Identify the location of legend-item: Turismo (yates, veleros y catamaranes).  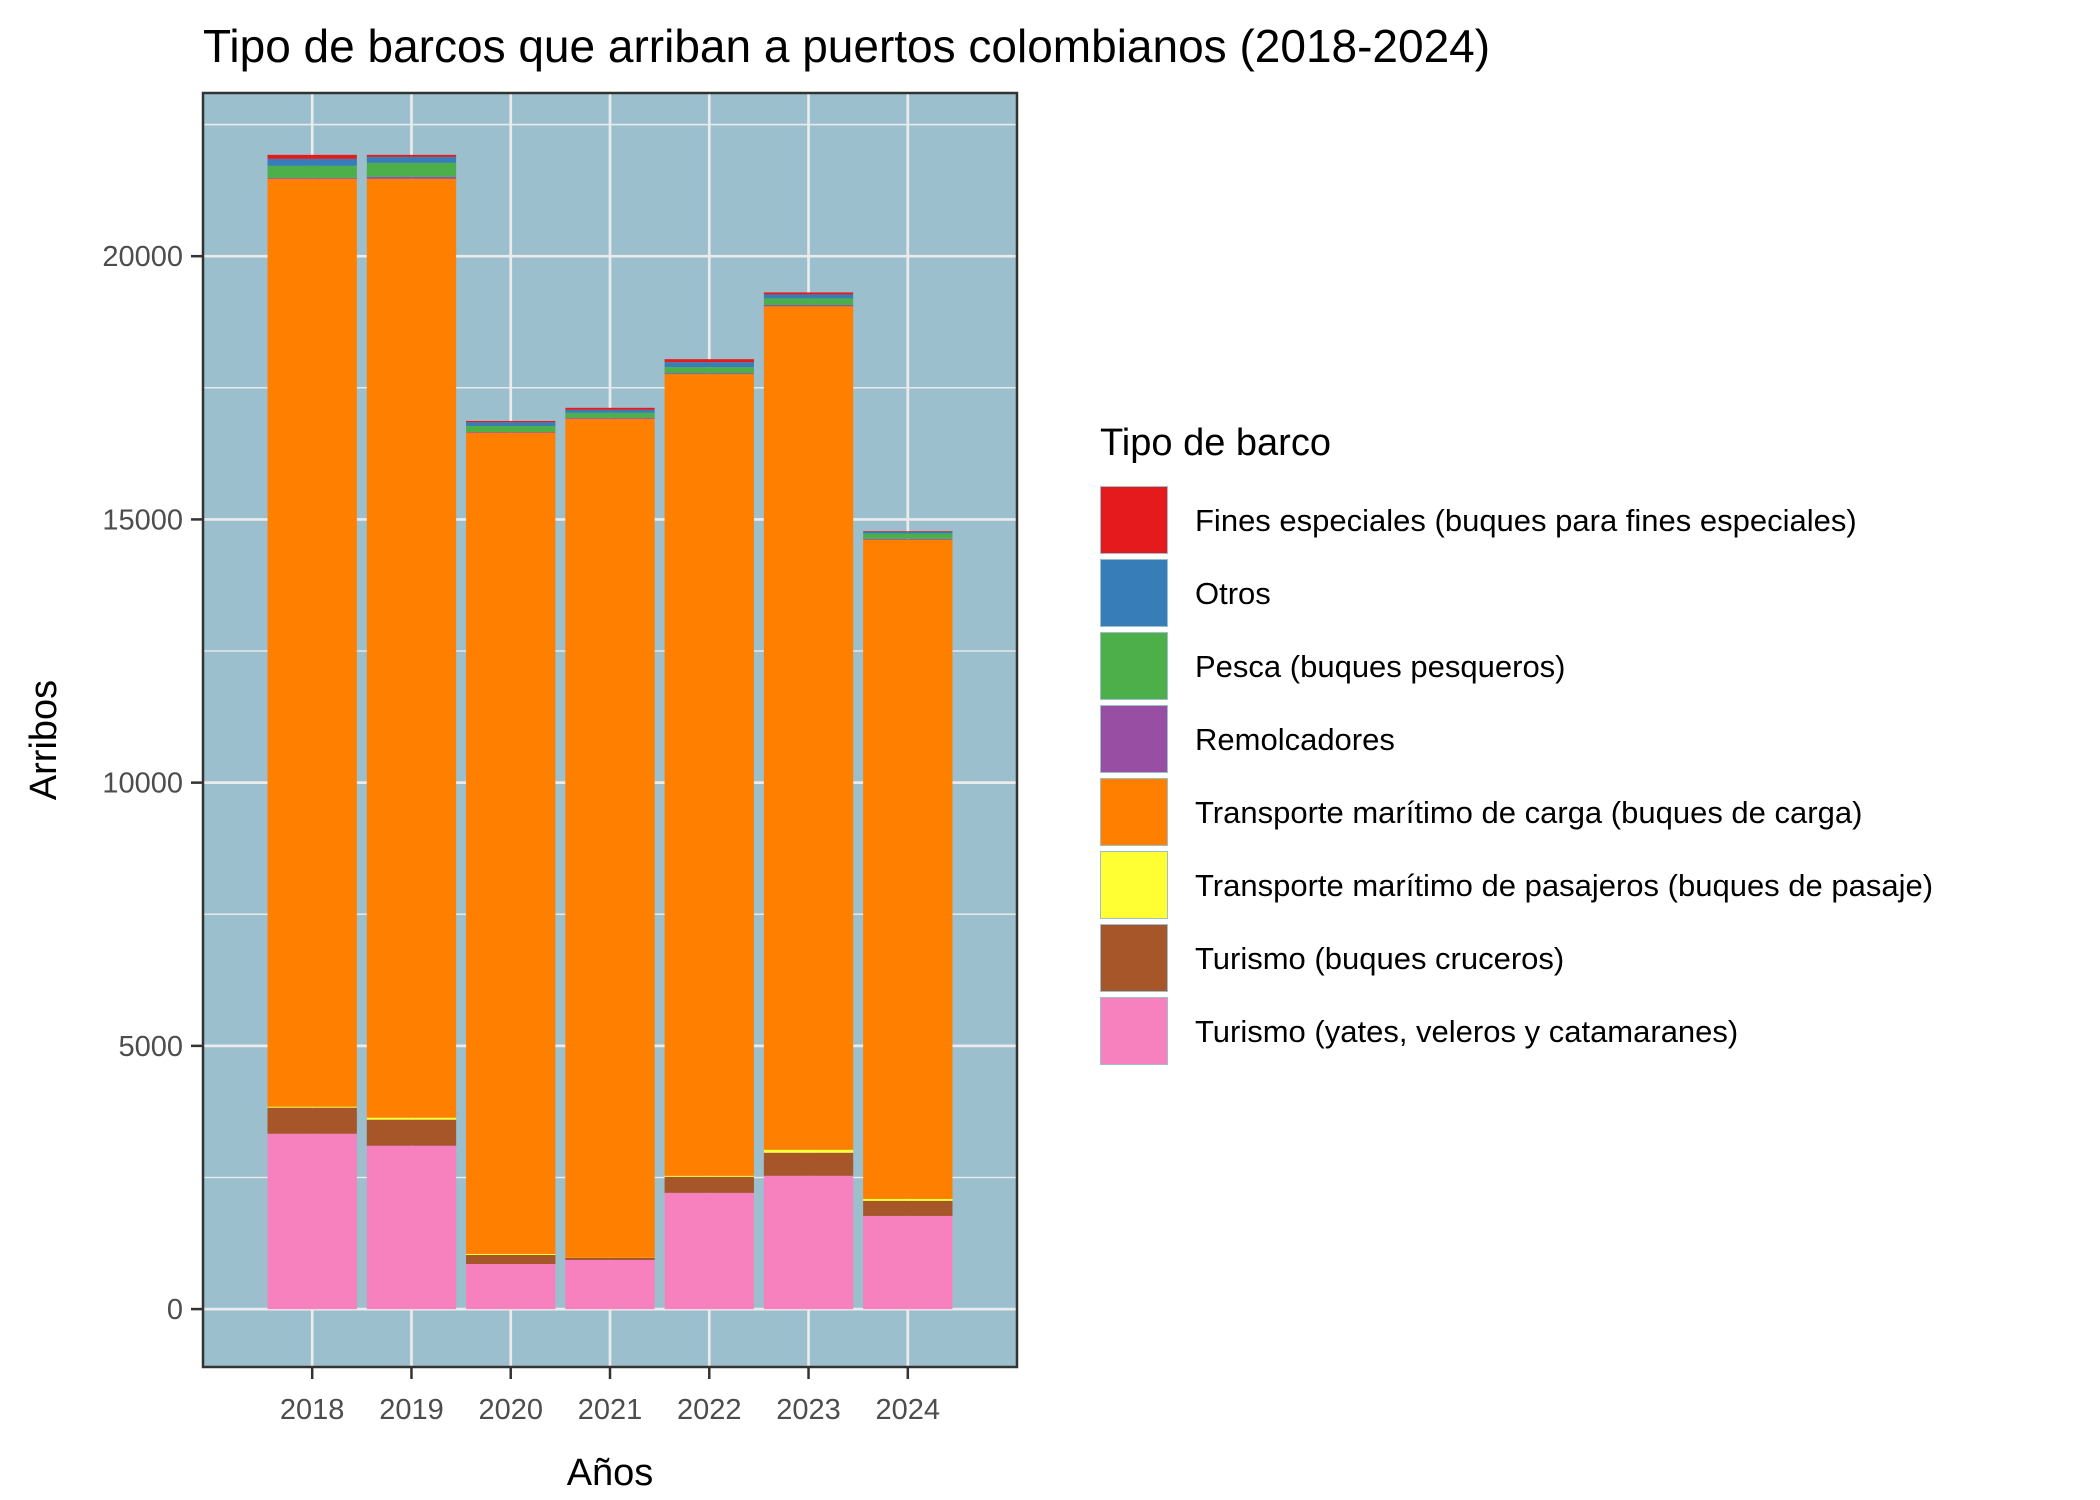
(1419, 1031).